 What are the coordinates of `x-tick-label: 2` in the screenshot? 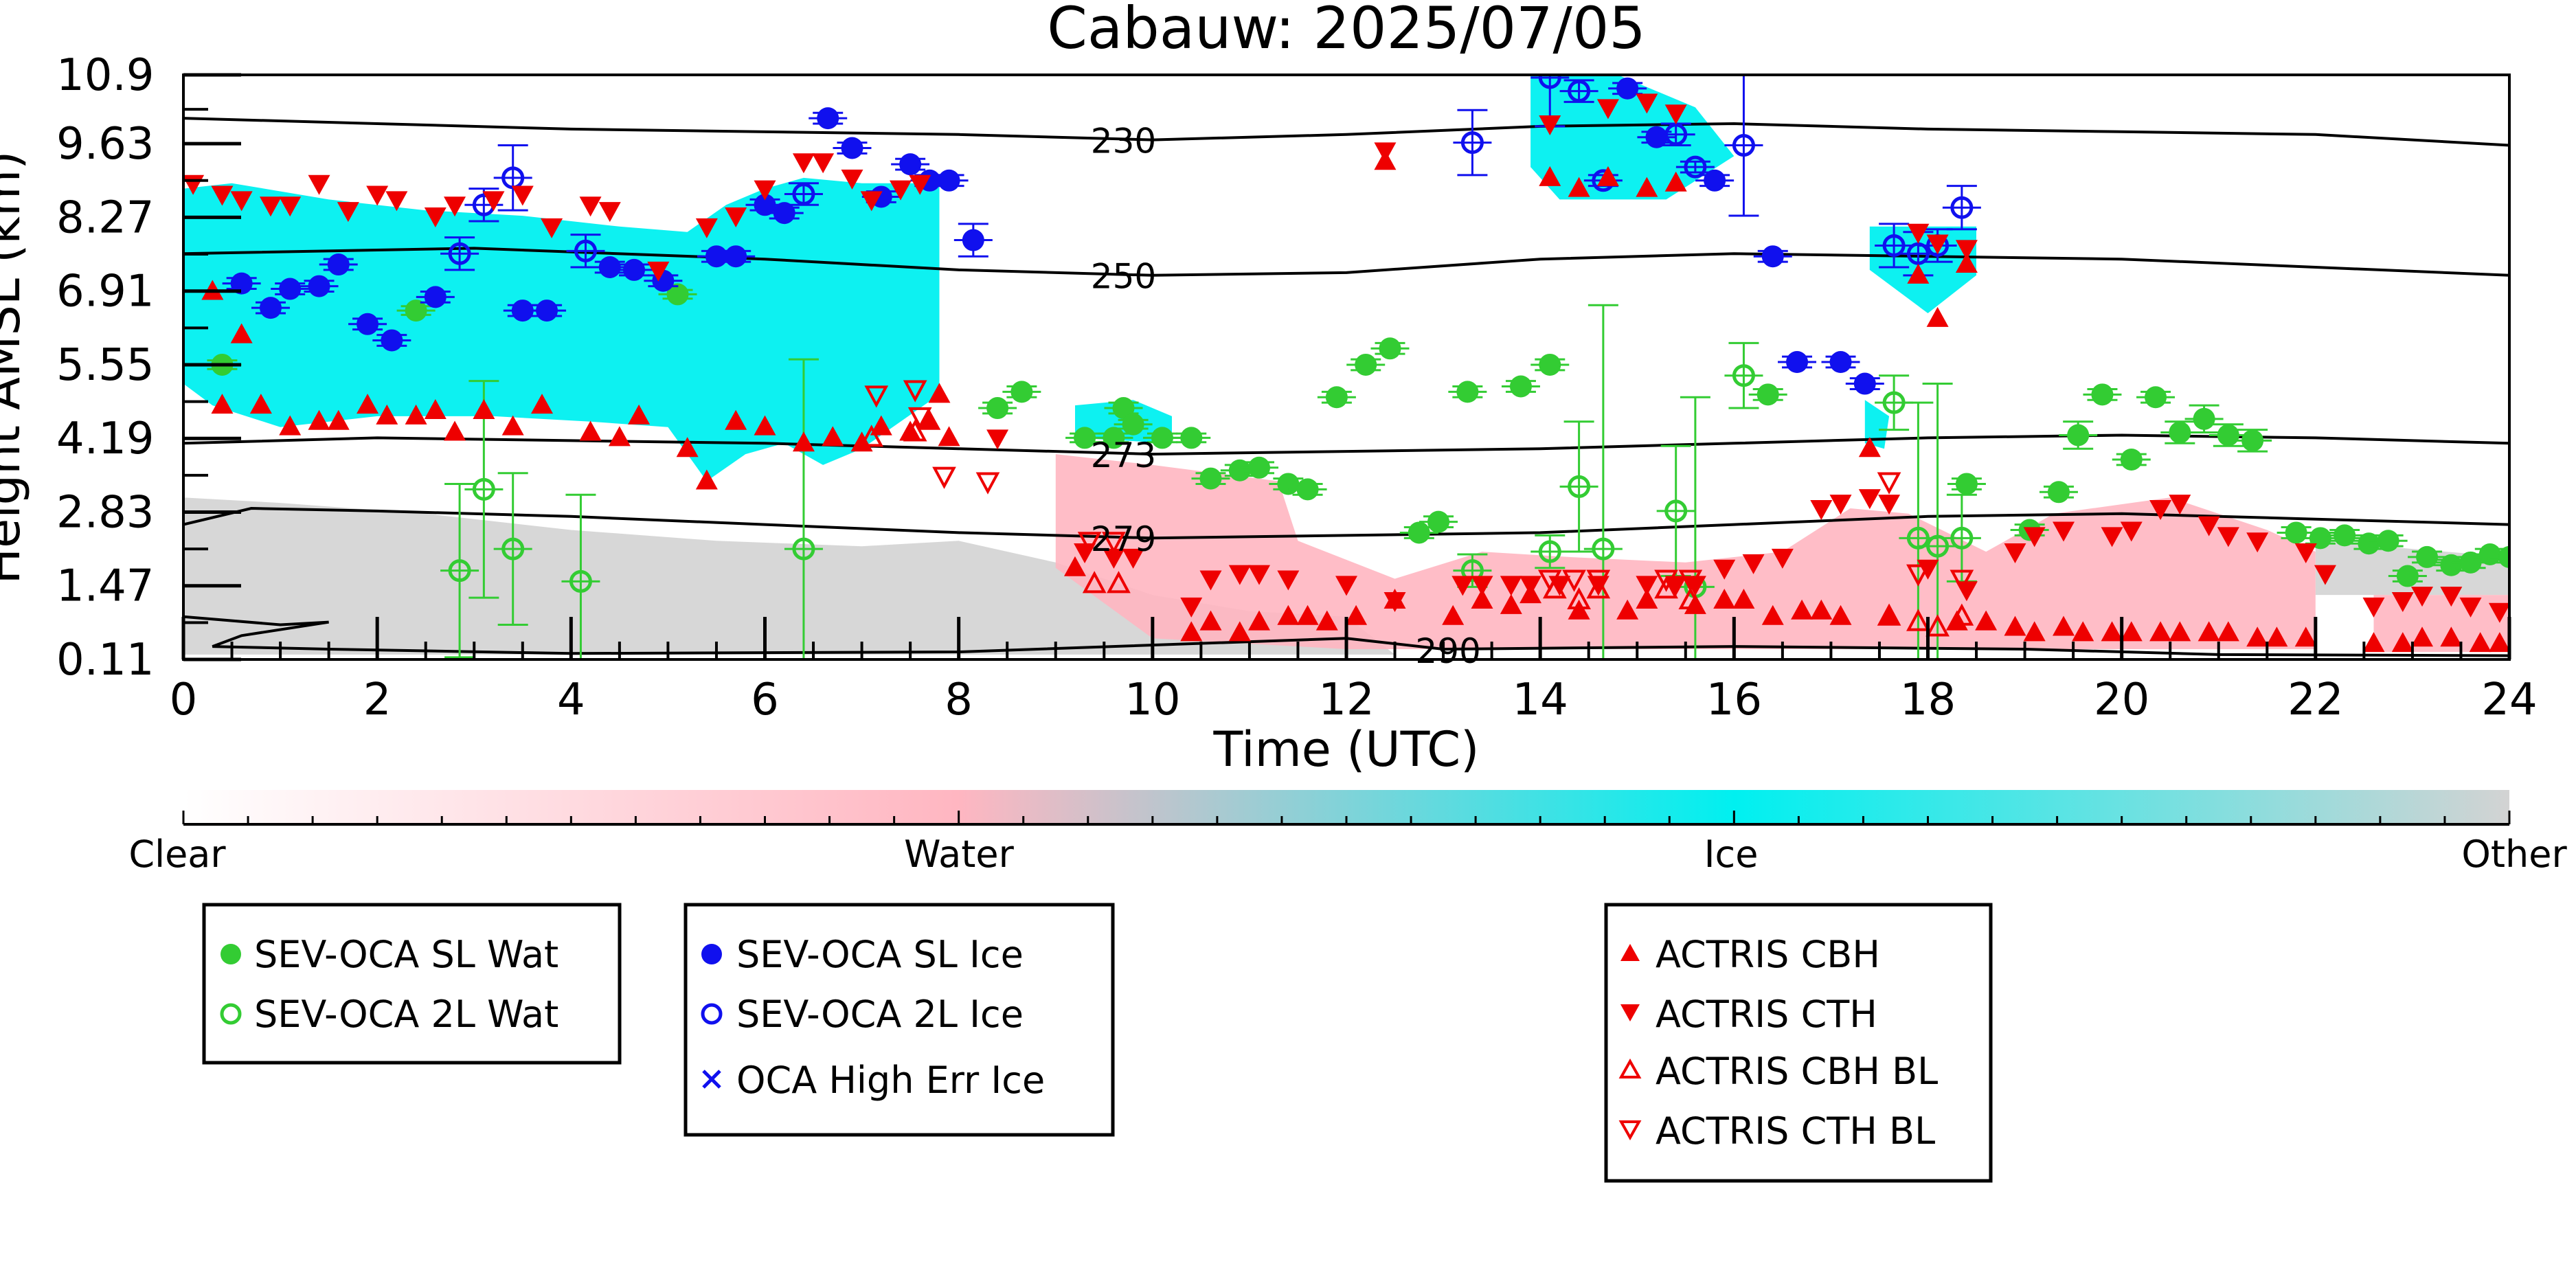 It's located at (377, 700).